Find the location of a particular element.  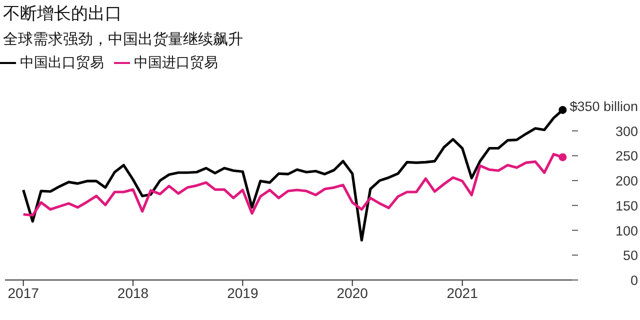

x-tick-label: 2021 is located at coordinates (462, 292).